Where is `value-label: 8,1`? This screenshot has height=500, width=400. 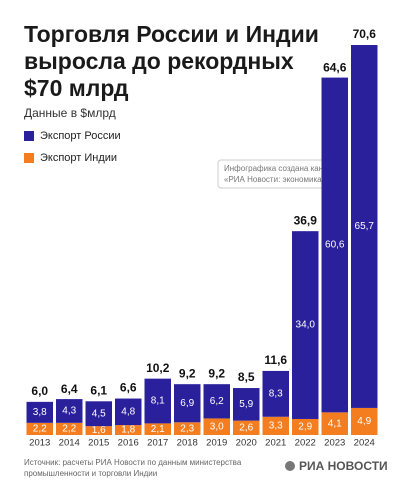 value-label: 8,1 is located at coordinates (158, 401).